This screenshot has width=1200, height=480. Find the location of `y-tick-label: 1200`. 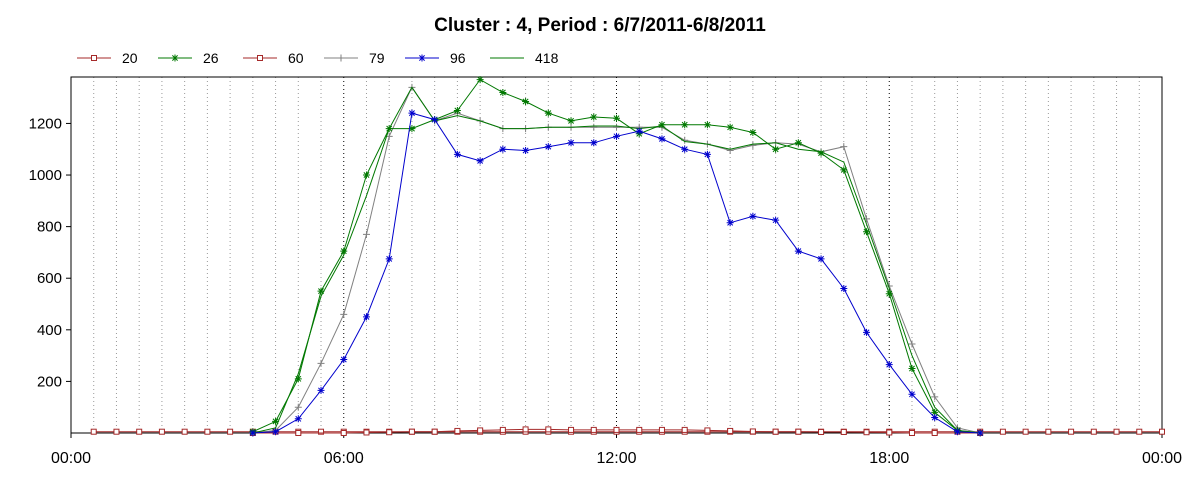

y-tick-label: 1200 is located at coordinates (45, 123).